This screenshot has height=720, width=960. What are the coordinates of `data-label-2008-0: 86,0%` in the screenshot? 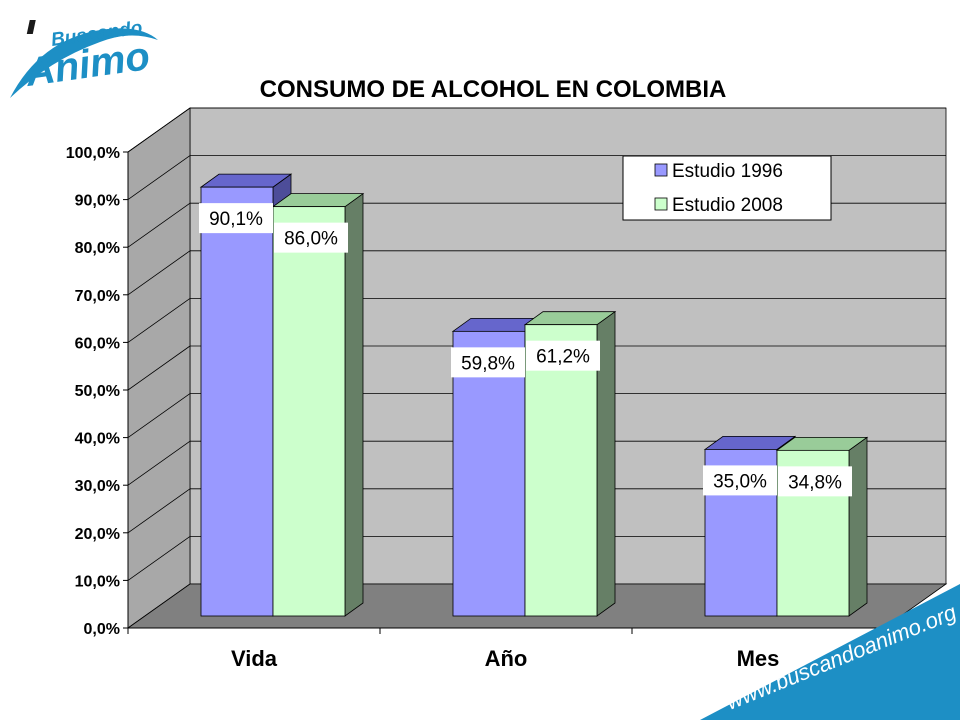 It's located at (311, 237).